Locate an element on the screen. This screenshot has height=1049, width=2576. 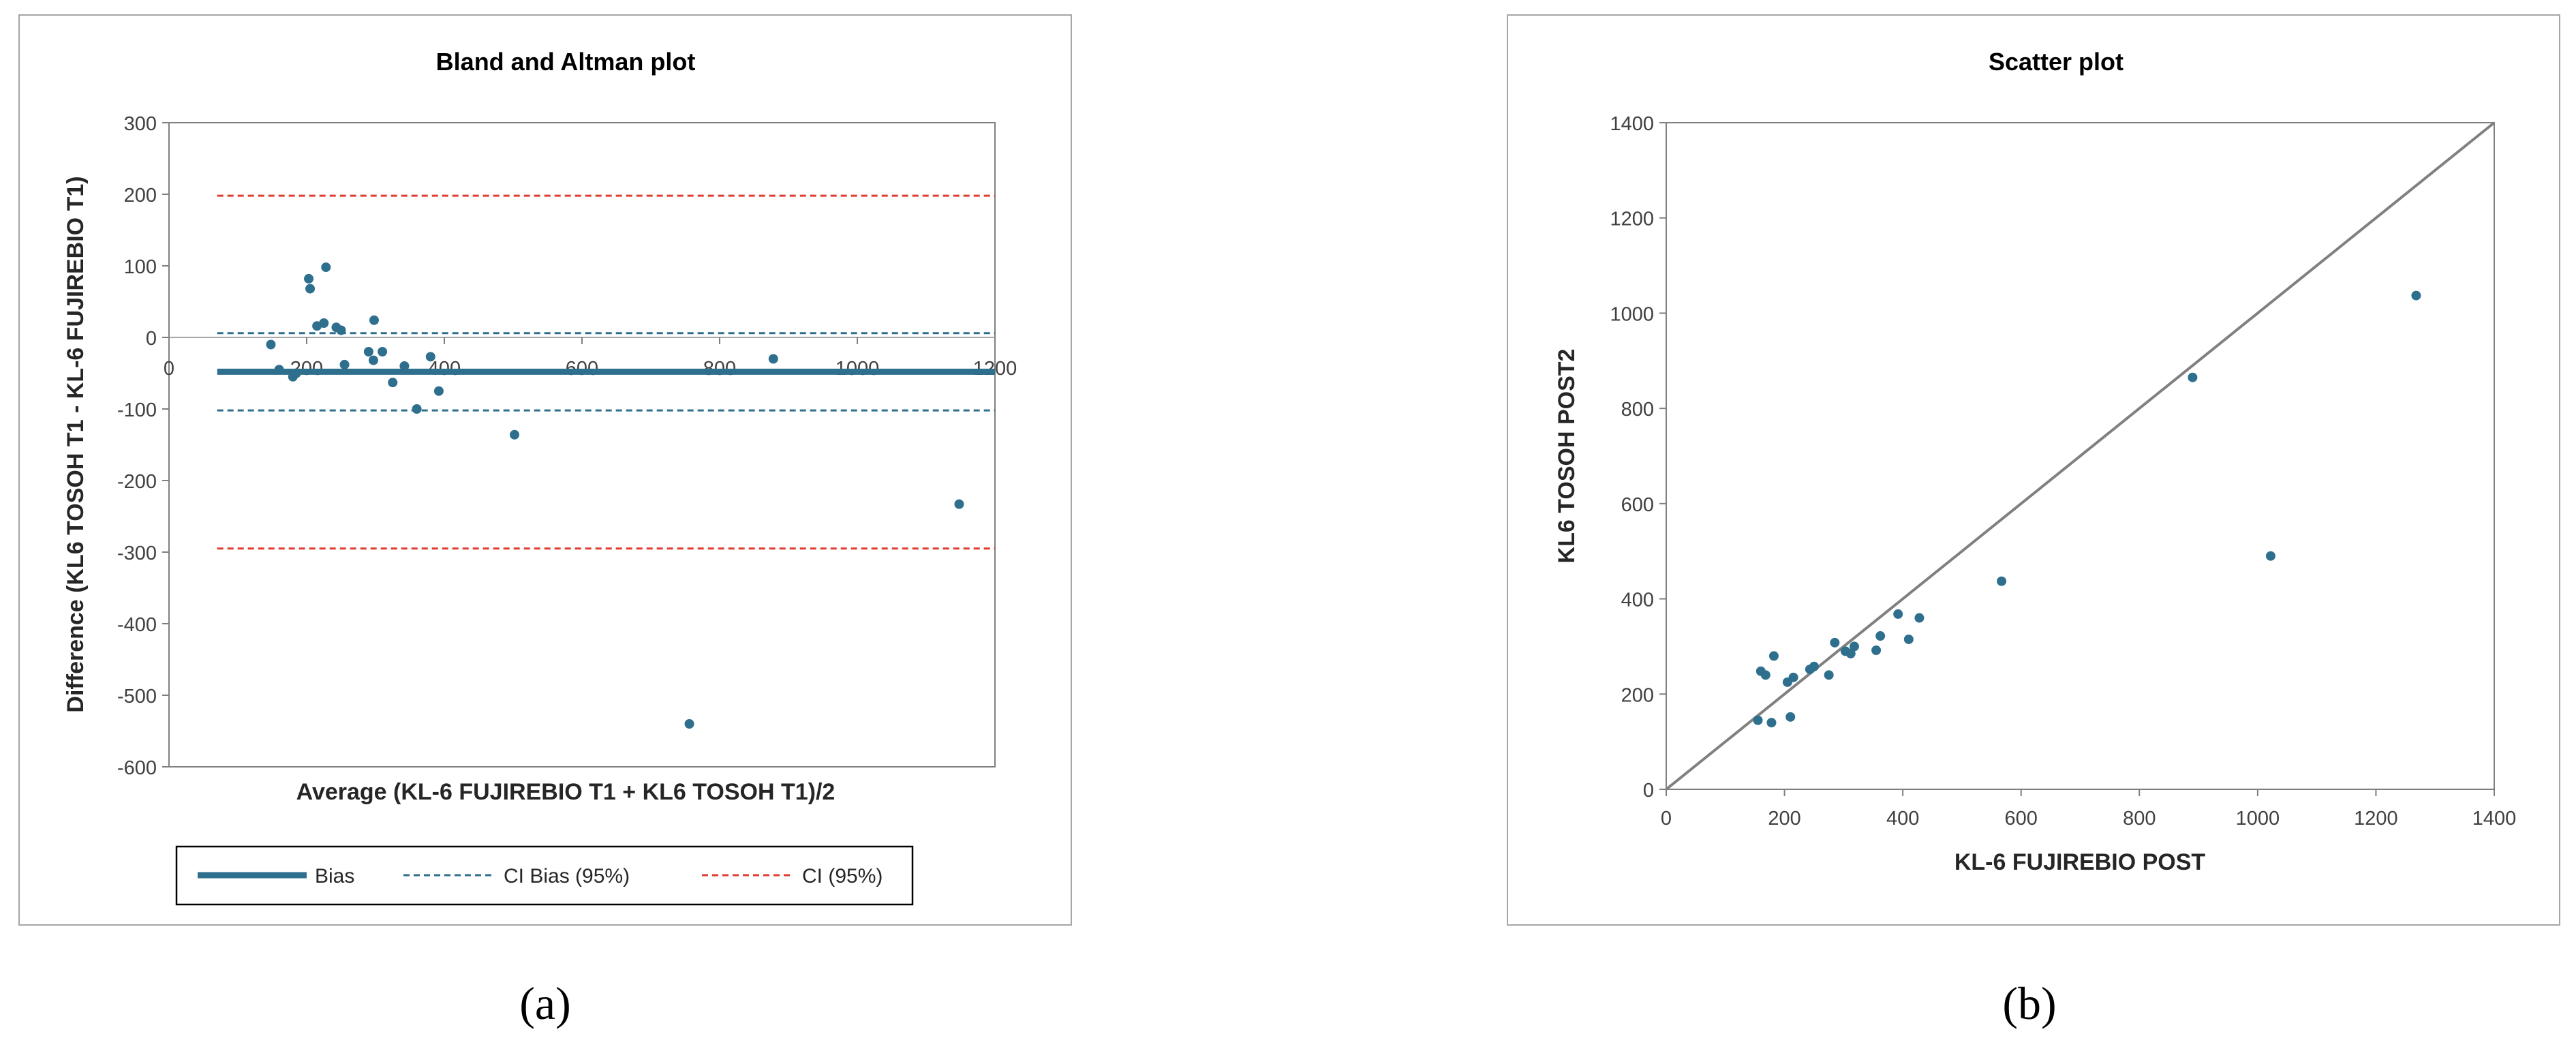
panel-a-y-tick-label: 300 is located at coordinates (140, 124).